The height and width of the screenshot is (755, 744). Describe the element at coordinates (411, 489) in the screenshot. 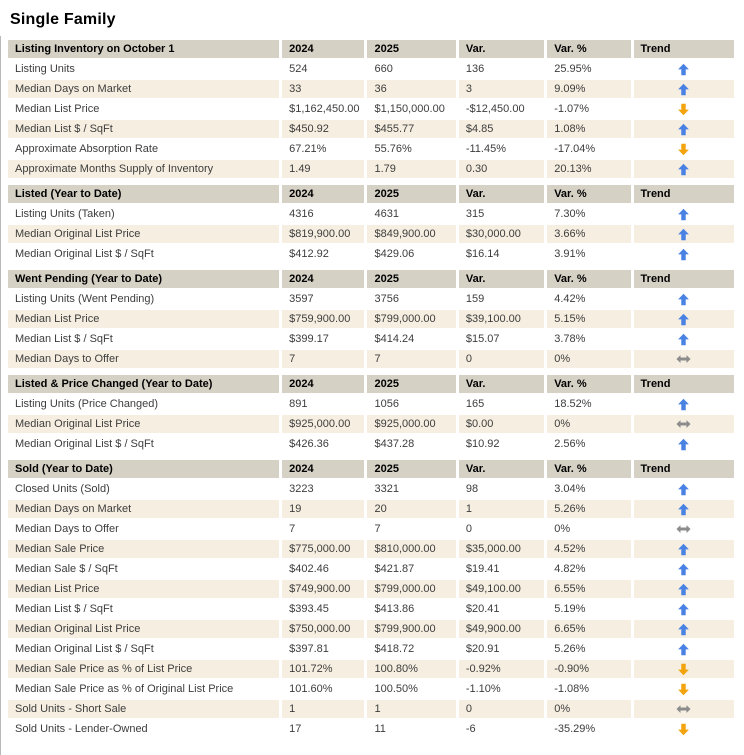

I see `value-y2025: 3321` at that location.